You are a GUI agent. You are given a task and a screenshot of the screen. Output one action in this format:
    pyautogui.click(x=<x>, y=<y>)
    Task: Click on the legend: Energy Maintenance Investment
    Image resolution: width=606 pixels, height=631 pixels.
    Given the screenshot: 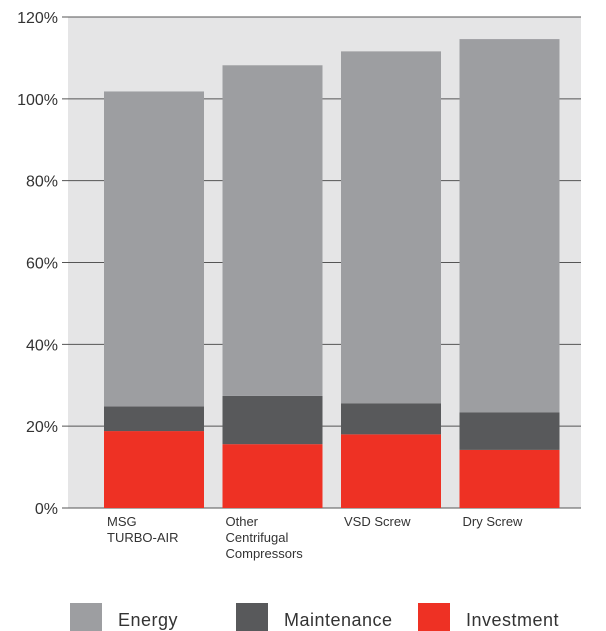 What is the action you would take?
    pyautogui.click(x=314, y=617)
    